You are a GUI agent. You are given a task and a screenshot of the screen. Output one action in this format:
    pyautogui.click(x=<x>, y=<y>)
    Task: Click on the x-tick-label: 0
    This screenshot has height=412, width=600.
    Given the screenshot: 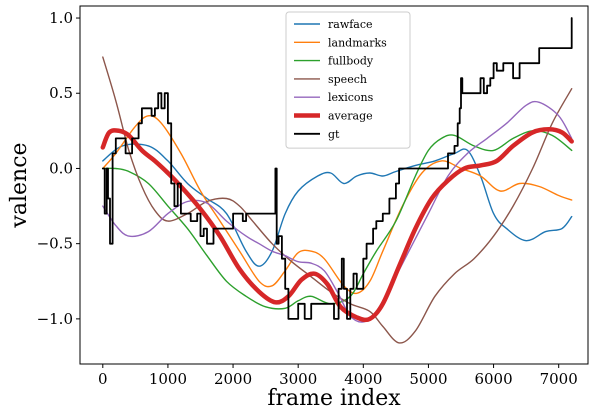 What is the action you would take?
    pyautogui.click(x=103, y=379)
    